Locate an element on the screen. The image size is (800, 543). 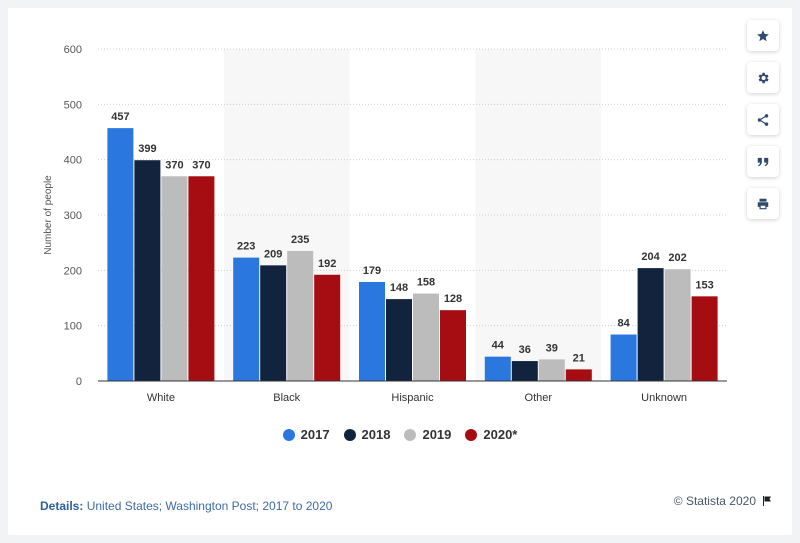
details-label: Details: is located at coordinates (62, 506).